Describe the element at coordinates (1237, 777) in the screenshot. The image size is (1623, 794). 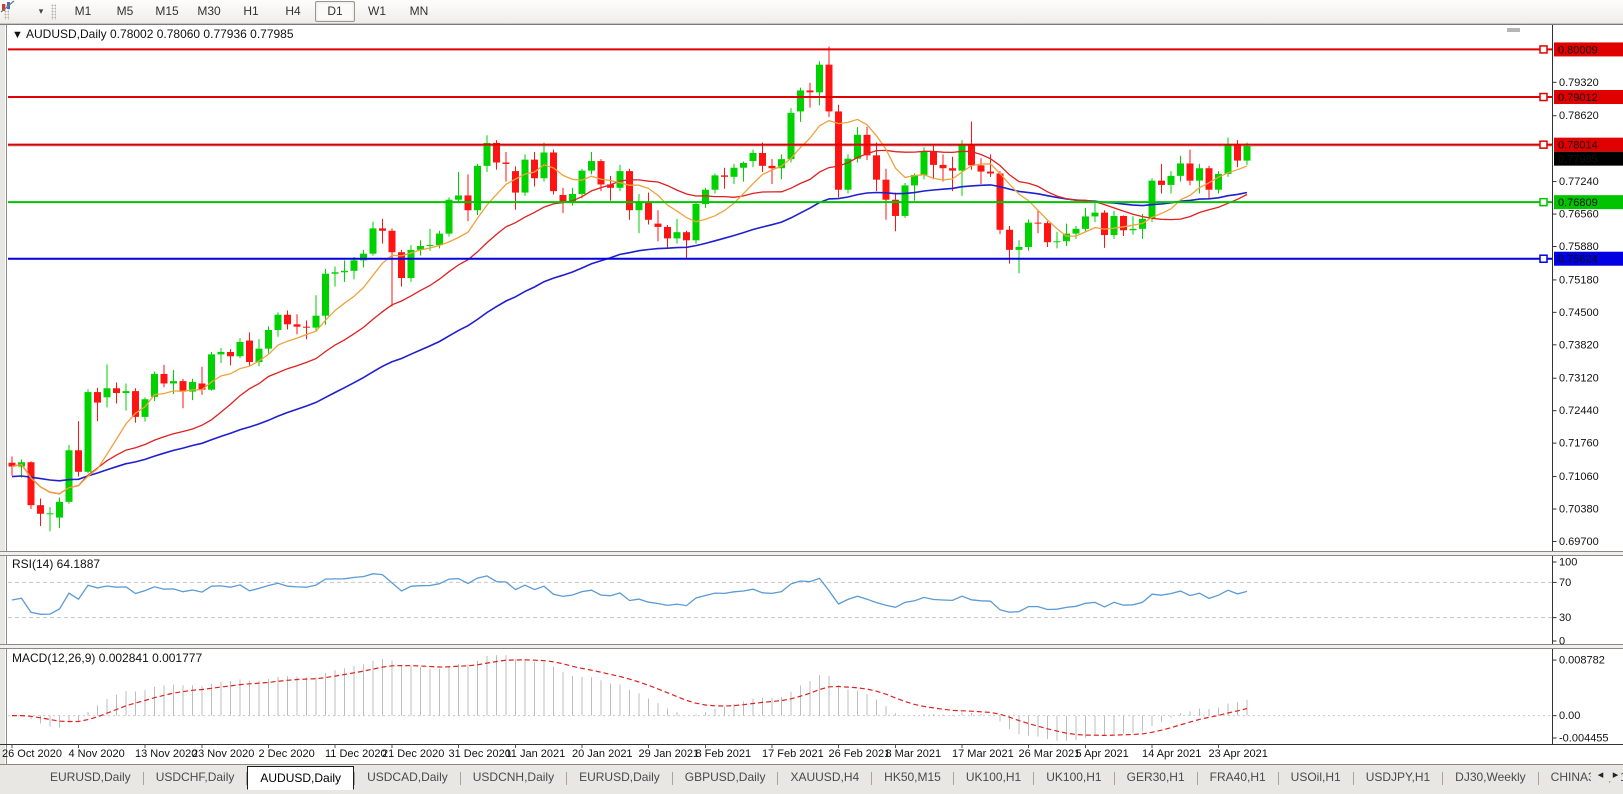
I see `chart-tab-fra40-h1: FRA40,H1` at that location.